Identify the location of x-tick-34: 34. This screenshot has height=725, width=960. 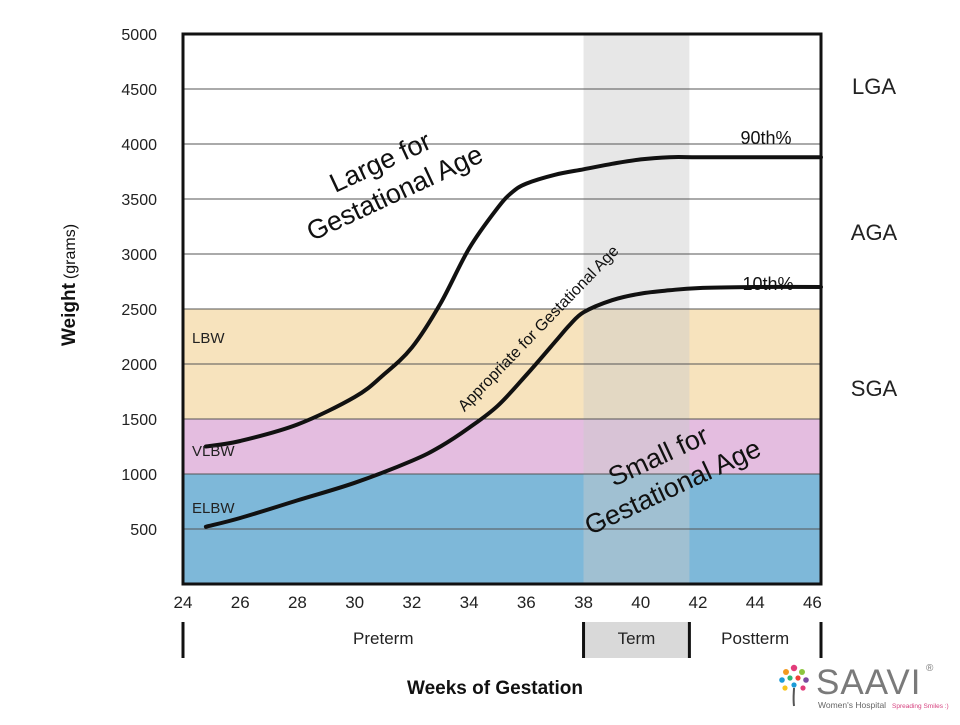
(469, 602).